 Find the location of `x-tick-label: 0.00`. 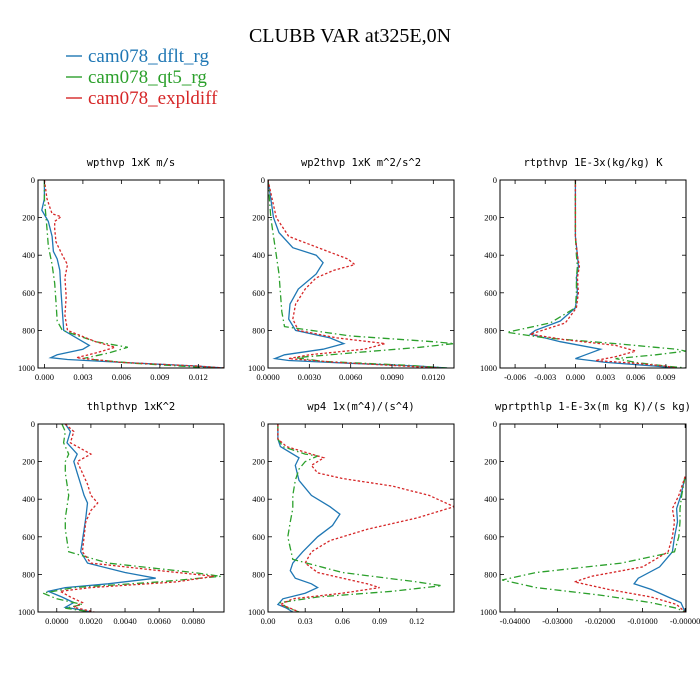

x-tick-label: 0.00 is located at coordinates (268, 621).